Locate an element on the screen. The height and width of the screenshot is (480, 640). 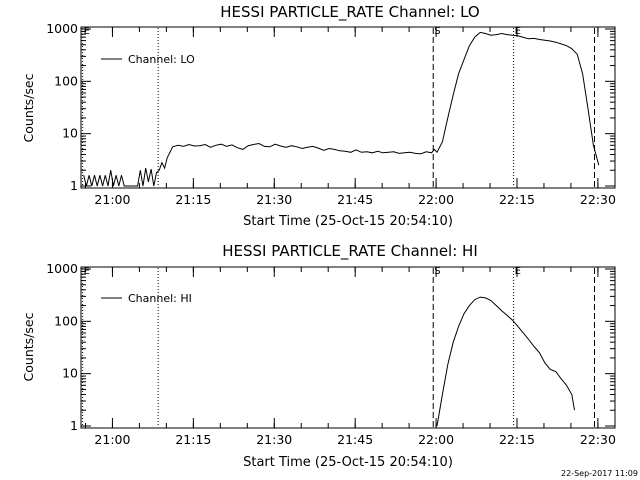
y-tick-label-lo: 100 is located at coordinates (66, 80).